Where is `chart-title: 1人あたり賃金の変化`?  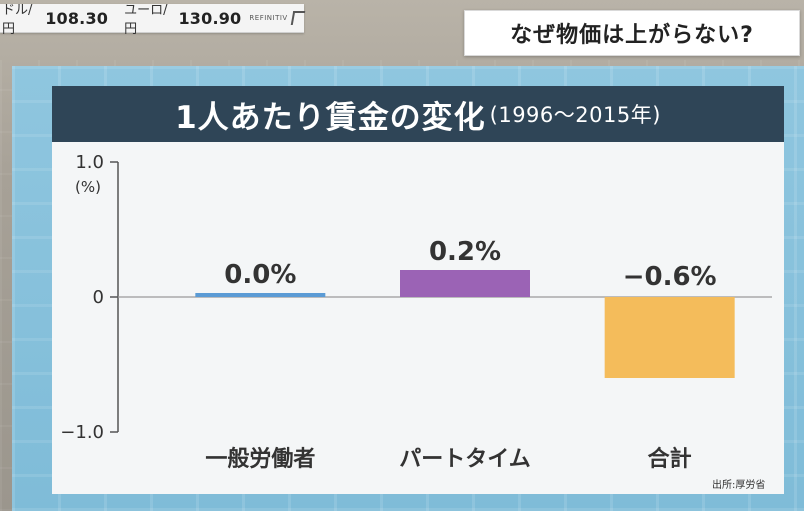
chart-title: 1人あたり賃金の変化 is located at coordinates (330, 117).